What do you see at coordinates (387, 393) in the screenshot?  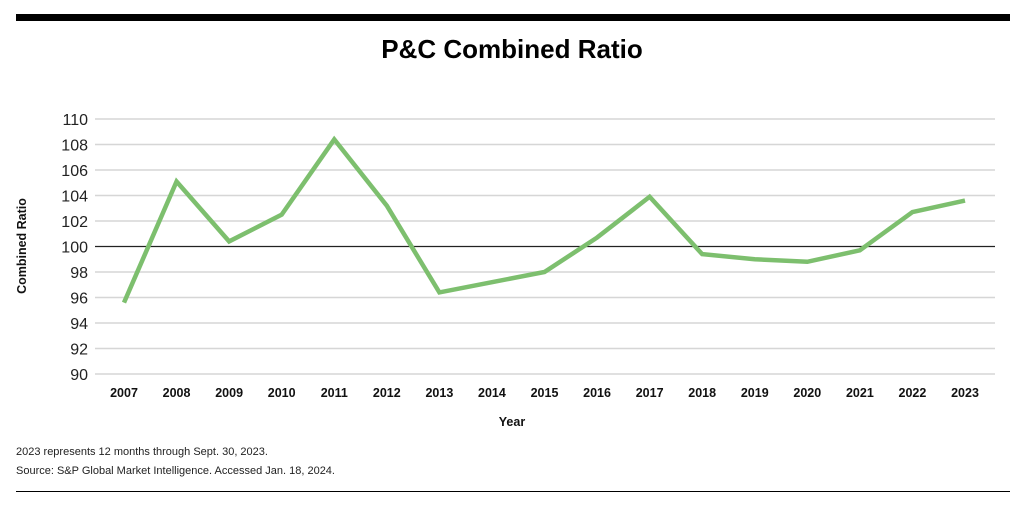 I see `x-tick-label: 2012` at bounding box center [387, 393].